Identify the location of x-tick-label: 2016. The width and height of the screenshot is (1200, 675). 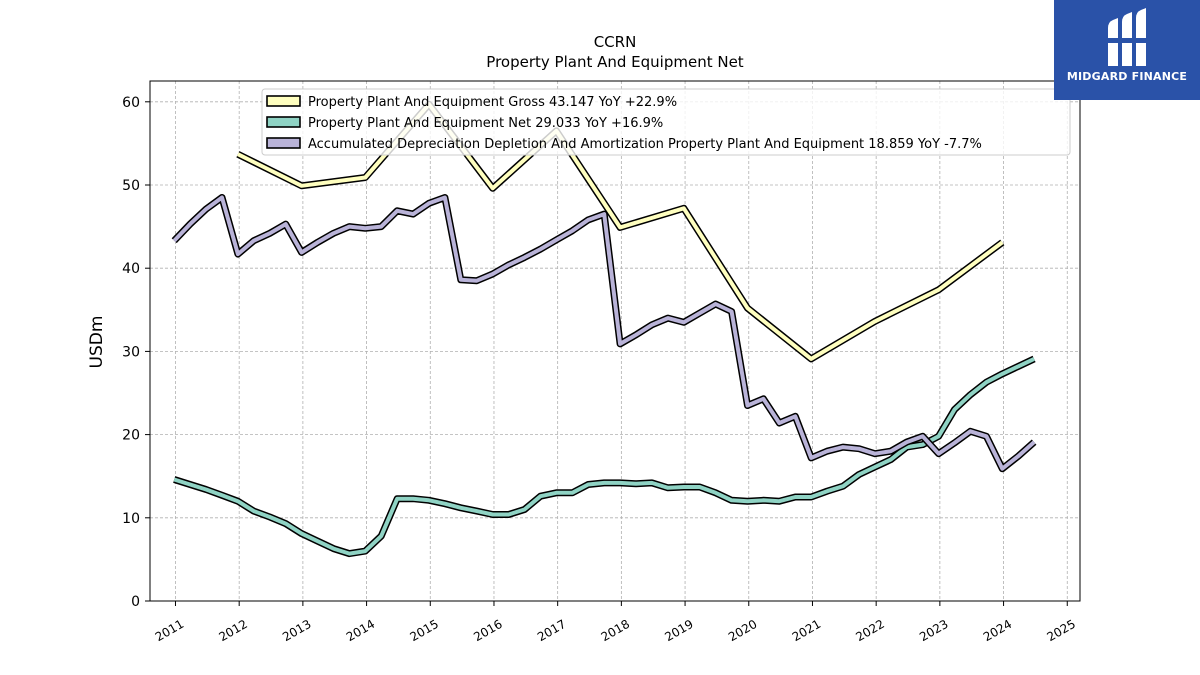
(487, 630).